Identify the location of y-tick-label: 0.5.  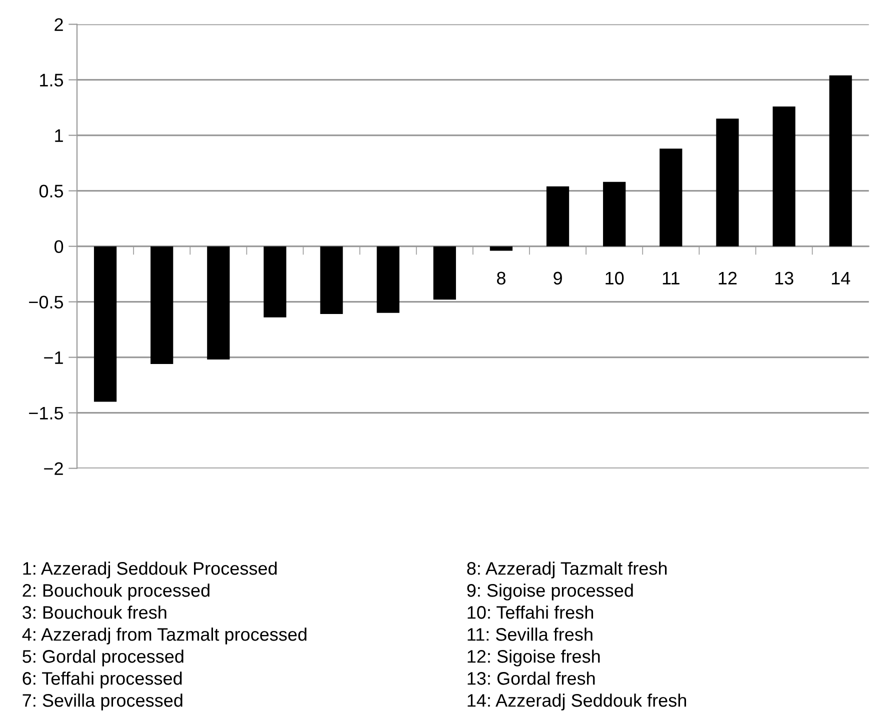
(51, 191).